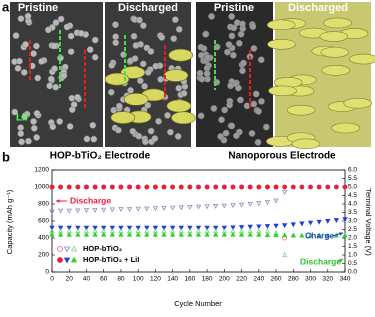  What do you see at coordinates (38, 8) in the screenshot?
I see `tile-label: Pristine` at bounding box center [38, 8].